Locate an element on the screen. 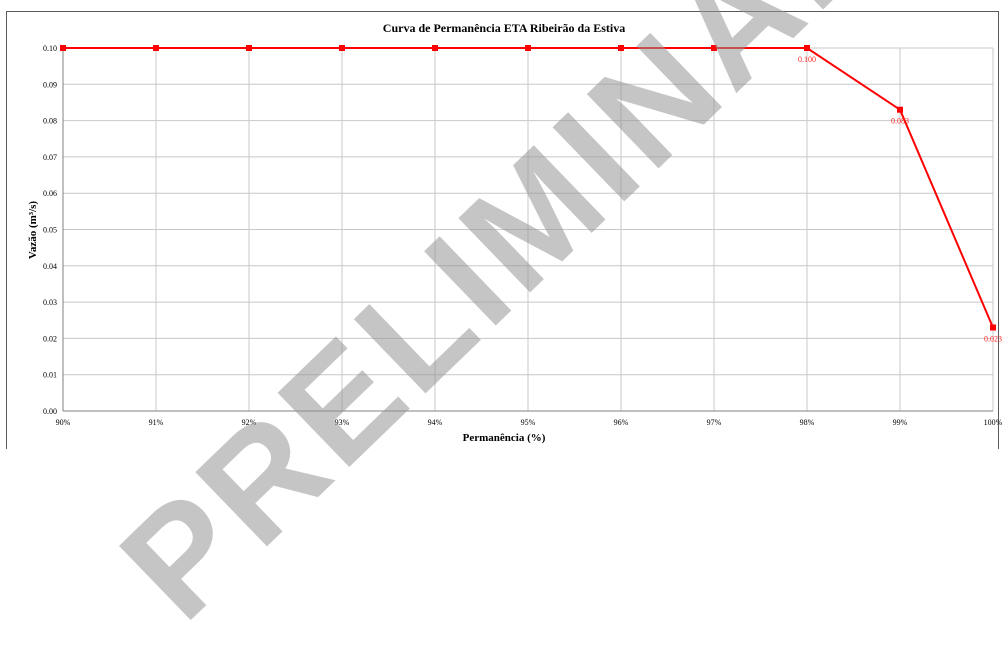 This screenshot has width=1008, height=652. data-label: 0.100 is located at coordinates (807, 59).